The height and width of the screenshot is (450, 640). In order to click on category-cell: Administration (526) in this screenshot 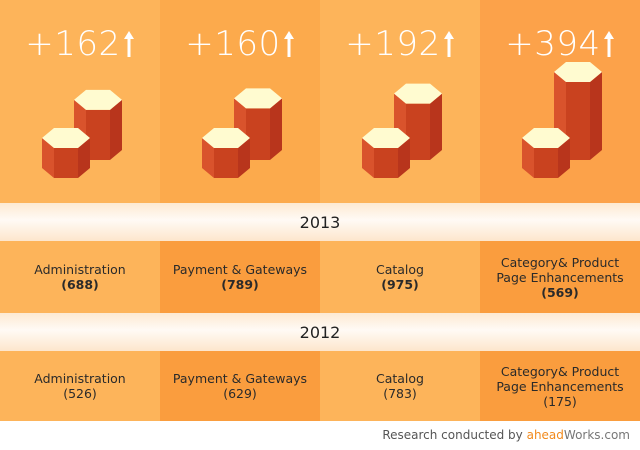, I will do `click(80, 386)`.